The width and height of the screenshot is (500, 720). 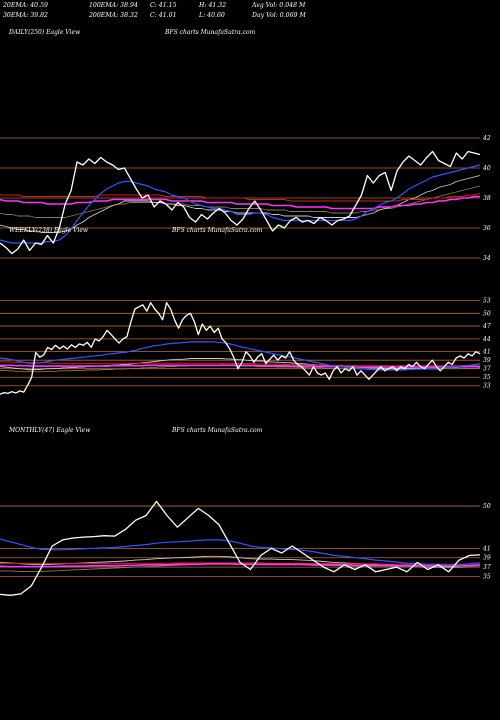 What do you see at coordinates (487, 228) in the screenshot?
I see `tick-label-daily-3: 36` at bounding box center [487, 228].